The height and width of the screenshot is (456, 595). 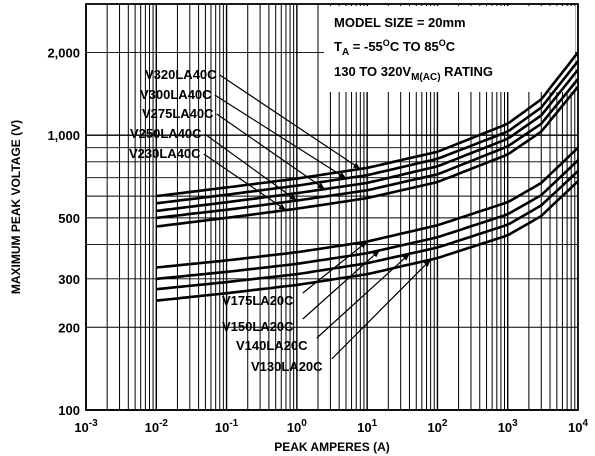 I want to click on x-tick-label: 10⁰, so click(x=297, y=426).